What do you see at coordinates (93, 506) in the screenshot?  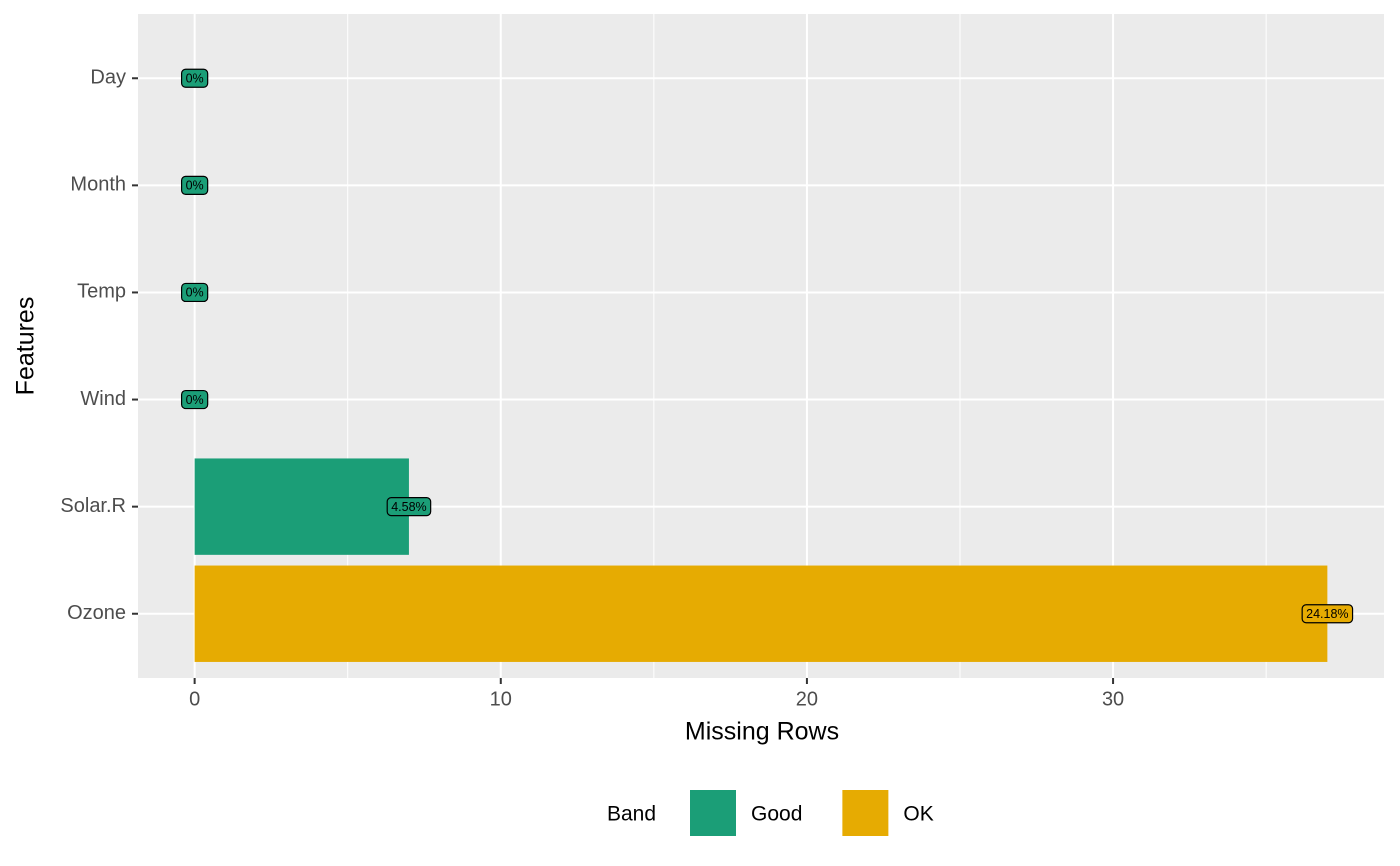 I see `y-tick-label: Solar.R` at bounding box center [93, 506].